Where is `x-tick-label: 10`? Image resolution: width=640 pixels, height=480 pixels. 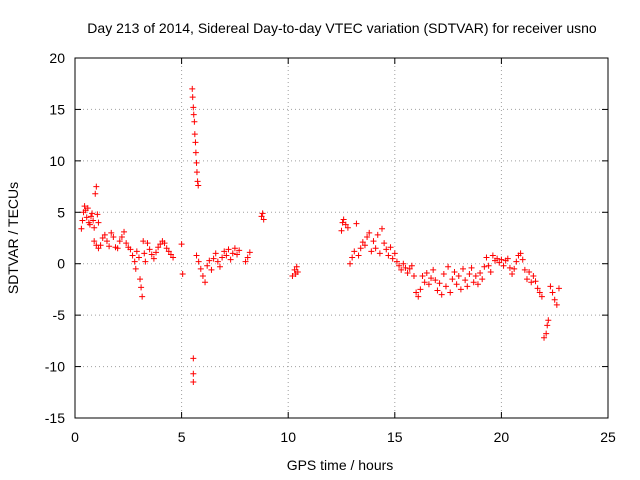
x-tick-label: 10 is located at coordinates (288, 437).